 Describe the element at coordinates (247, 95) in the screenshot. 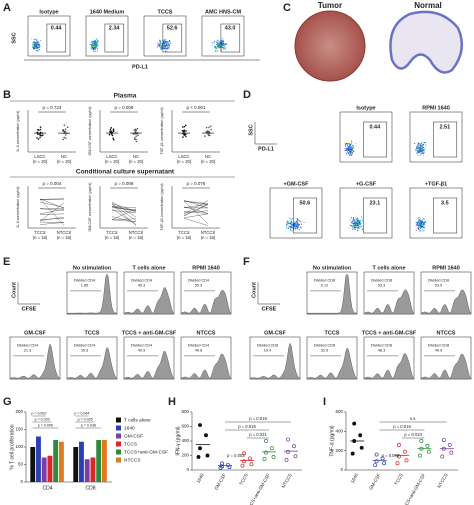

I see `panel-label: D` at that location.